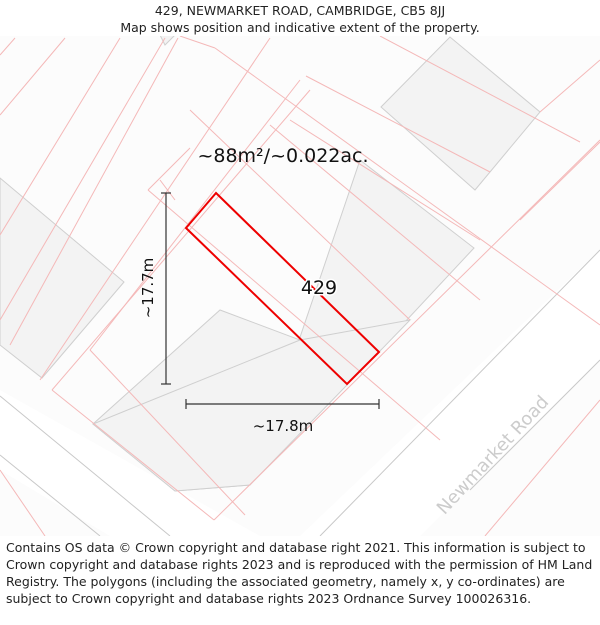  Describe the element at coordinates (319, 288) in the screenshot. I see `property-number-label: 429` at that location.